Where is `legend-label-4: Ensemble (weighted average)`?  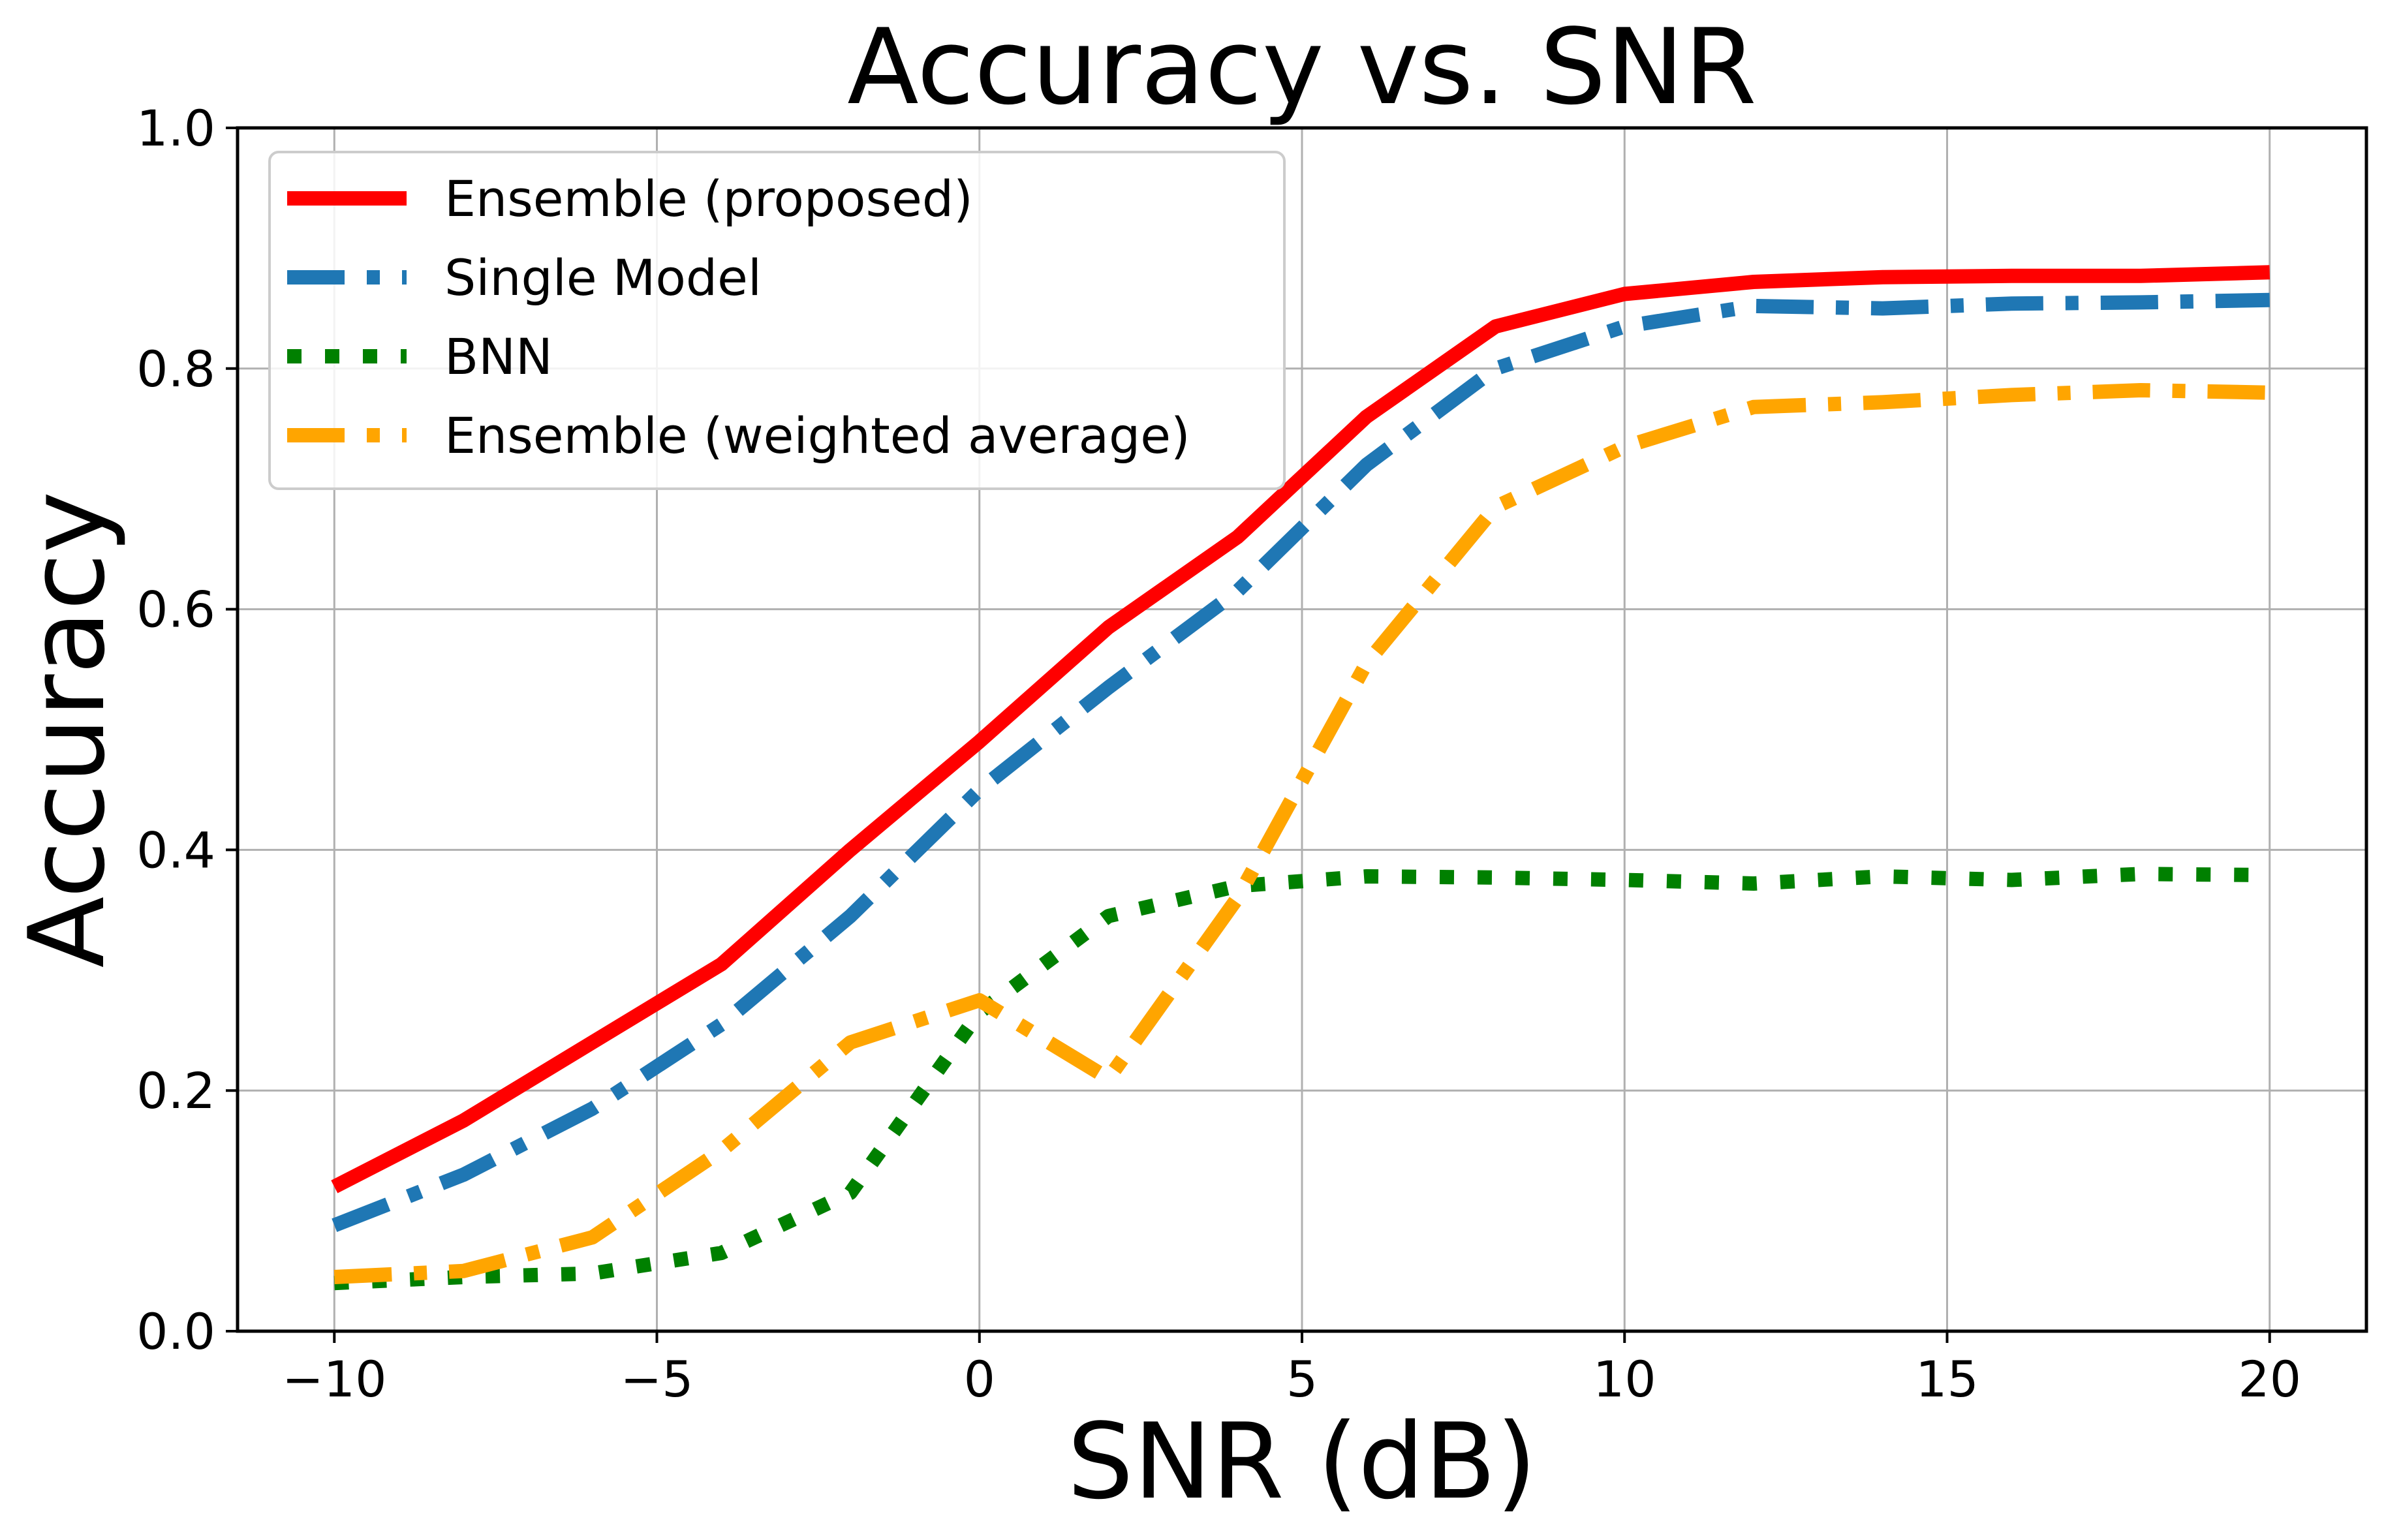 legend-label-4: Ensemble (weighted average) is located at coordinates (817, 436).